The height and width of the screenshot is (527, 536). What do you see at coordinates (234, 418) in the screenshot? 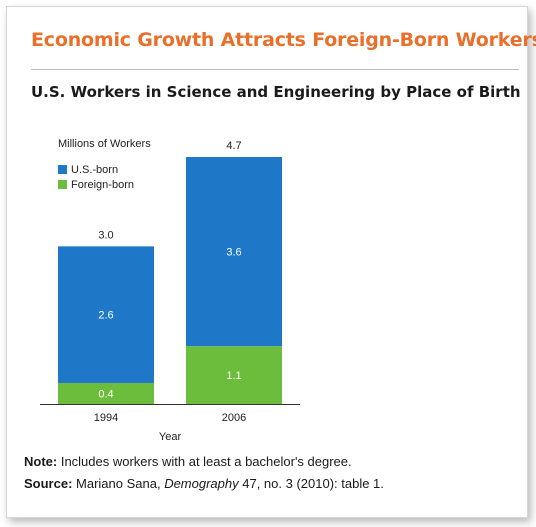
I see `x-tick-label-2006: 2006` at bounding box center [234, 418].